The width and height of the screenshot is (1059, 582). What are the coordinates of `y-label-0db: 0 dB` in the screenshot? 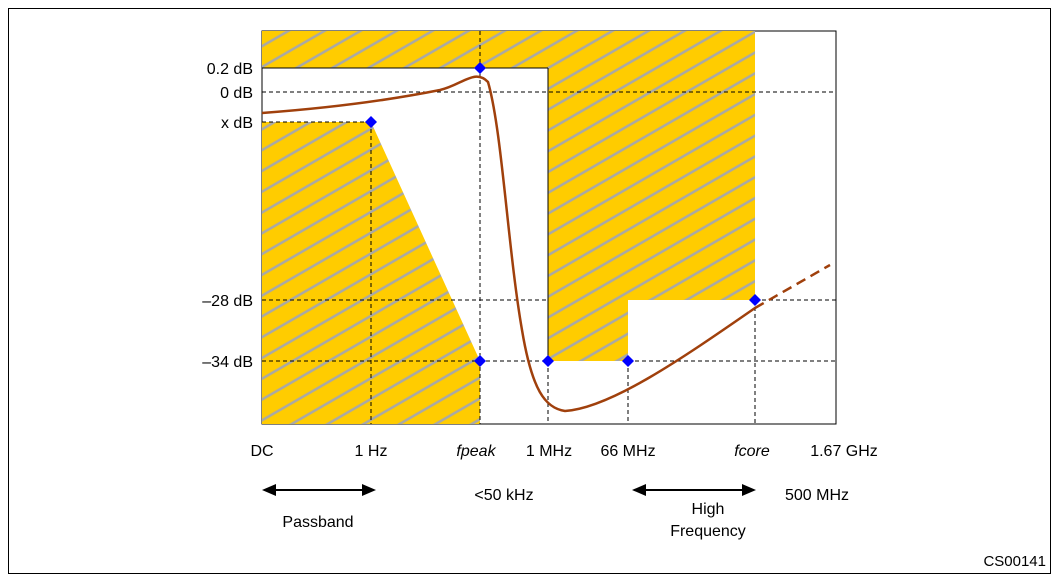 It's located at (236, 93).